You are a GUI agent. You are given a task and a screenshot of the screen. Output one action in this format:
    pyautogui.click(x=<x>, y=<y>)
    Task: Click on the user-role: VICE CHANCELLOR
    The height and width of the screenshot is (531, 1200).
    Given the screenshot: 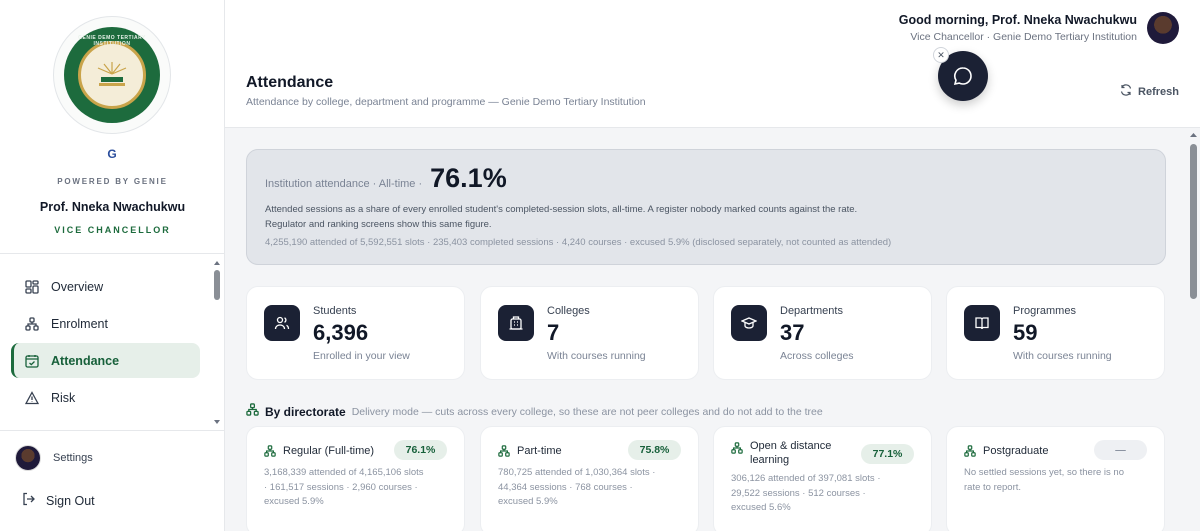 What is the action you would take?
    pyautogui.click(x=112, y=230)
    